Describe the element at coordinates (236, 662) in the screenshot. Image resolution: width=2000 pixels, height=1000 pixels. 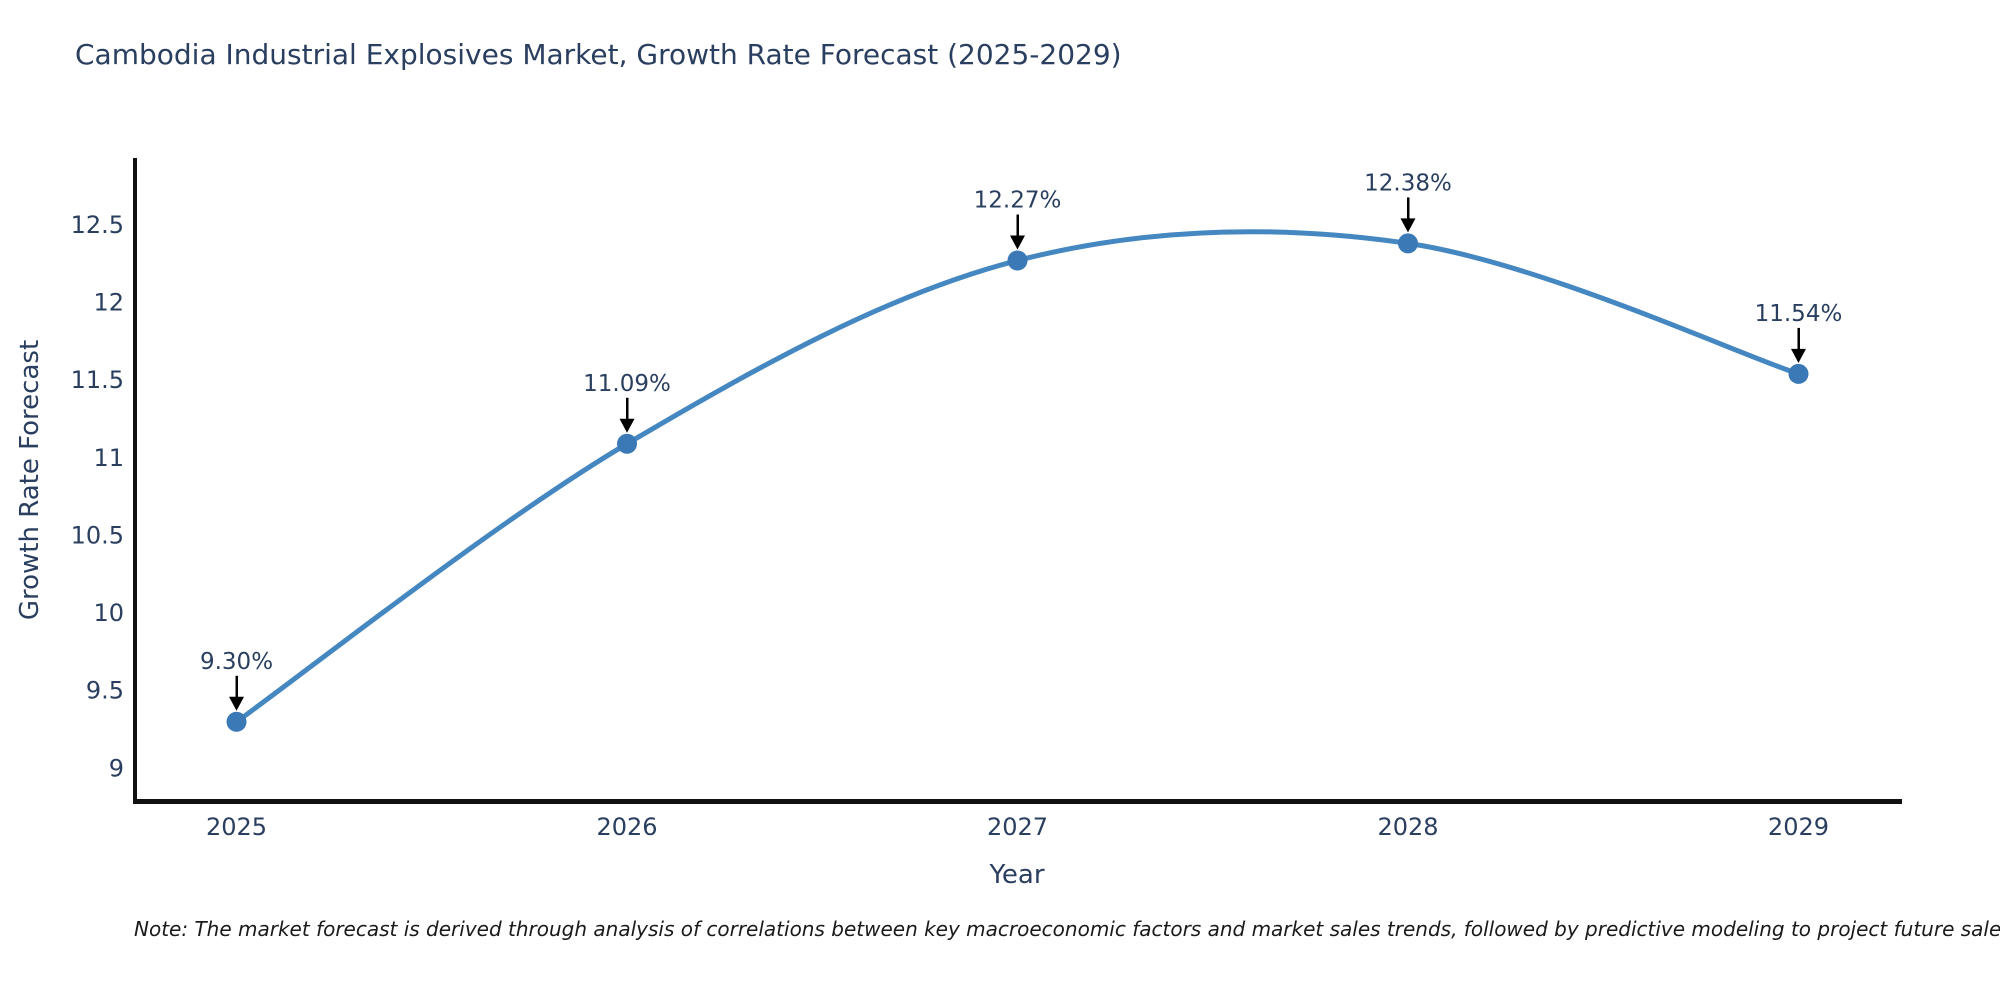
I see `data-point-label: 9.30%` at that location.